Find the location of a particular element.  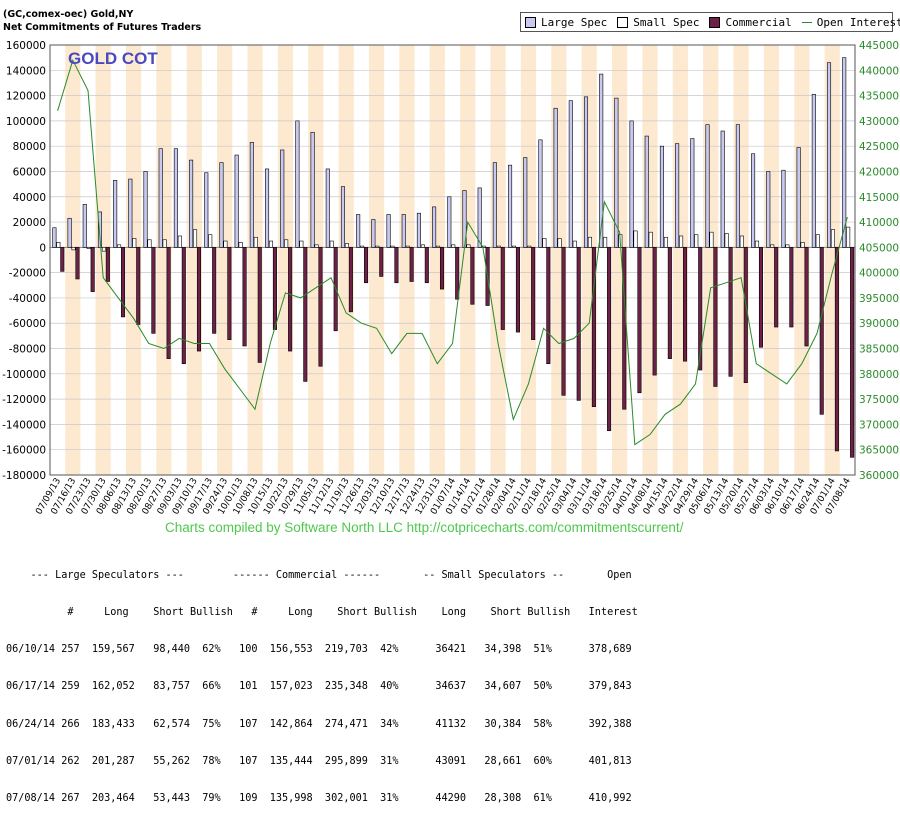

y-left-tick-label: -80000 is located at coordinates (27, 350).